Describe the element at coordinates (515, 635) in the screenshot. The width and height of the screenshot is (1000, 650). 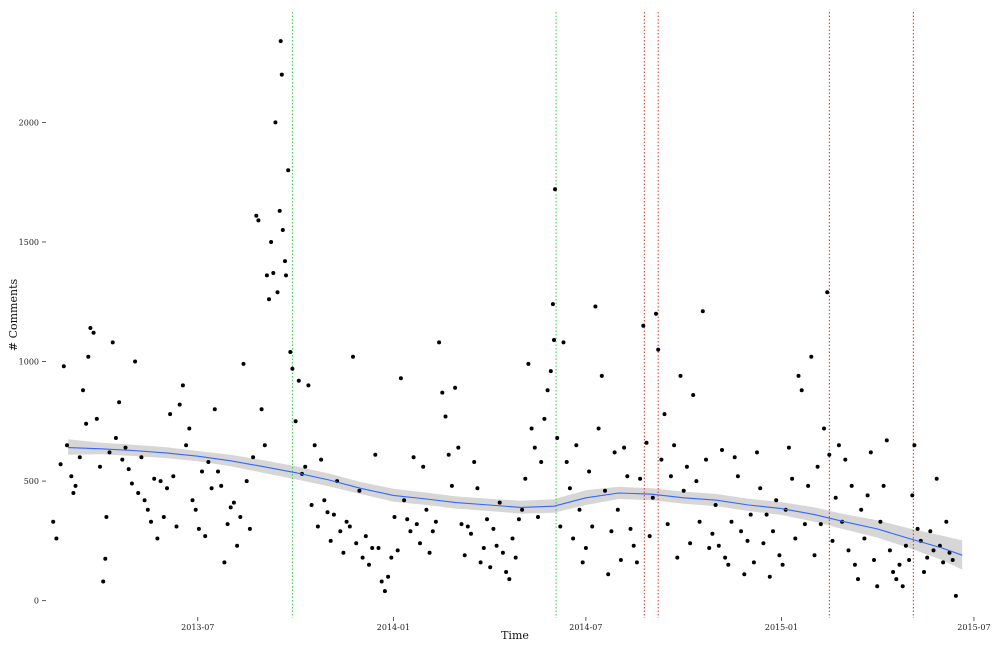
I see `x-axis-title: Time` at that location.